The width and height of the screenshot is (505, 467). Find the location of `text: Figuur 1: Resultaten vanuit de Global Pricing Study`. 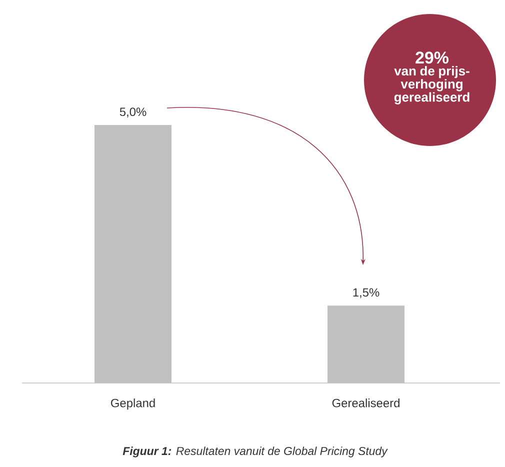

text: Figuur 1: Resultaten vanuit de Global Pricing Study is located at coordinates (255, 452).